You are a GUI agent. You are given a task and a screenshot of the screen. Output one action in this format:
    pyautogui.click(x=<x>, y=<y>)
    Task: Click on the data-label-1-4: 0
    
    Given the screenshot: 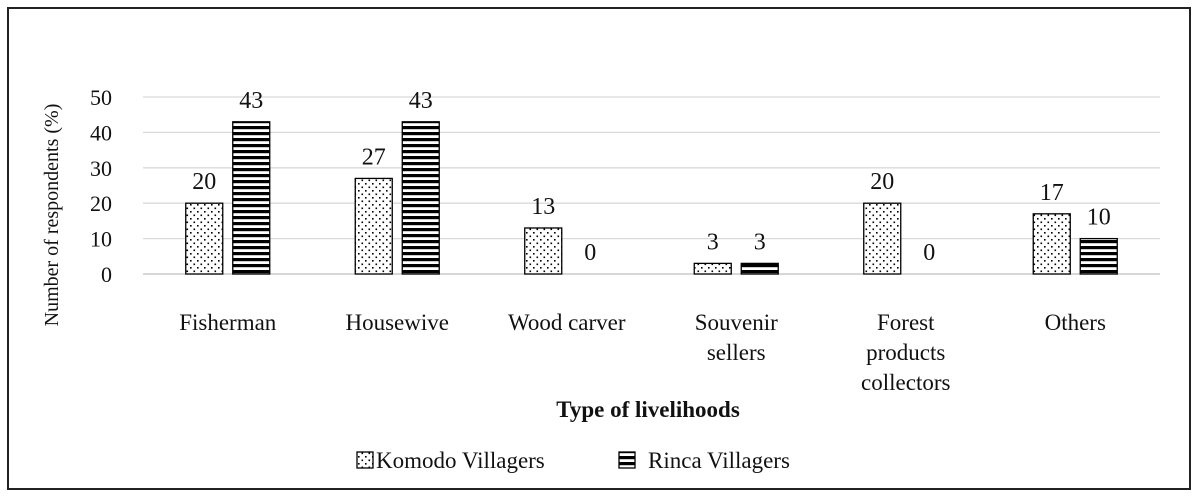 What is the action you would take?
    pyautogui.click(x=929, y=253)
    